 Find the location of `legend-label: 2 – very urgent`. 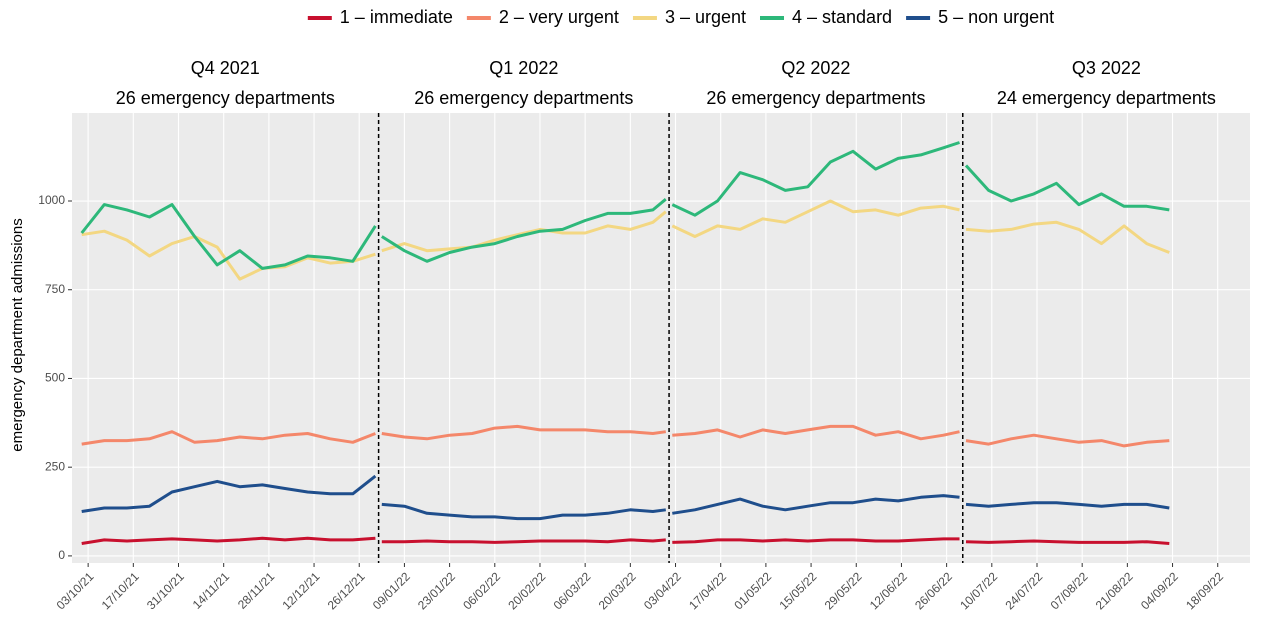

legend-label: 2 – very urgent is located at coordinates (559, 17).